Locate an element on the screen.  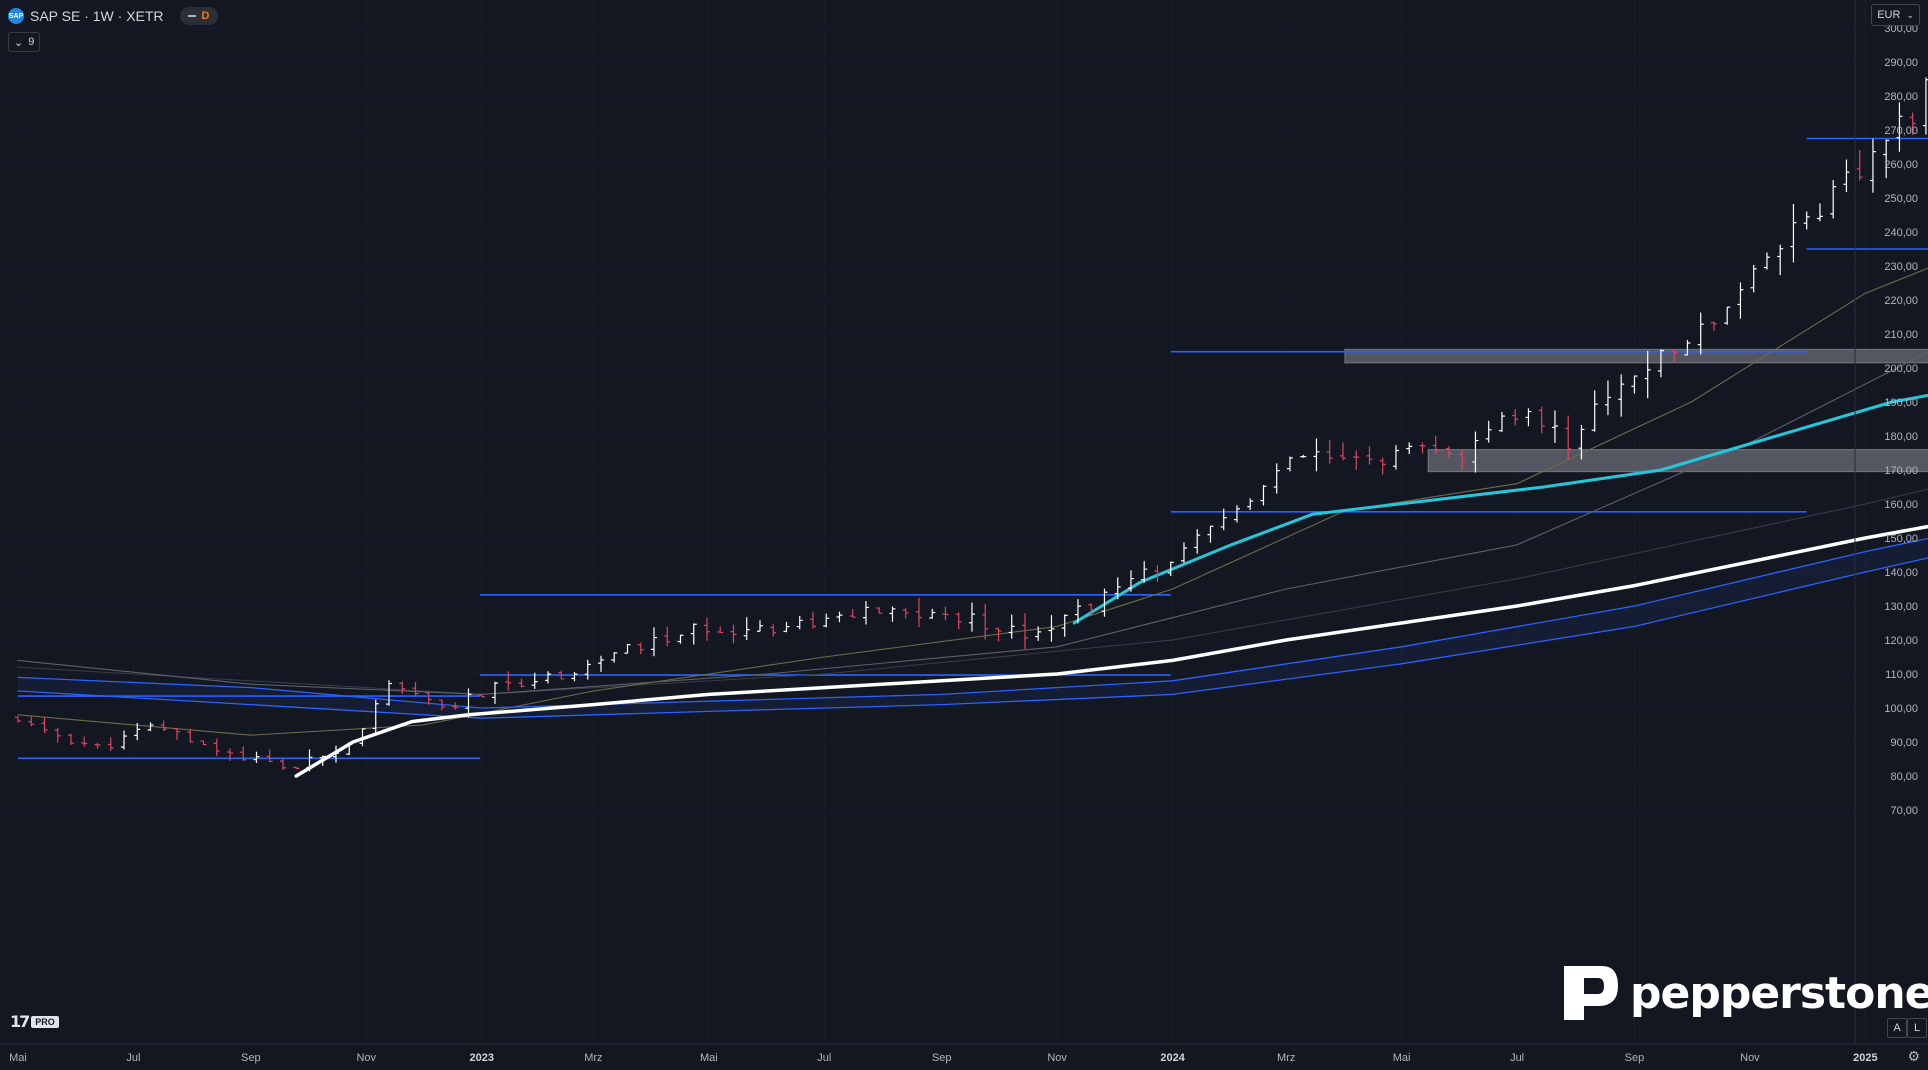
price-tick-label: 140,00 is located at coordinates (1901, 573).